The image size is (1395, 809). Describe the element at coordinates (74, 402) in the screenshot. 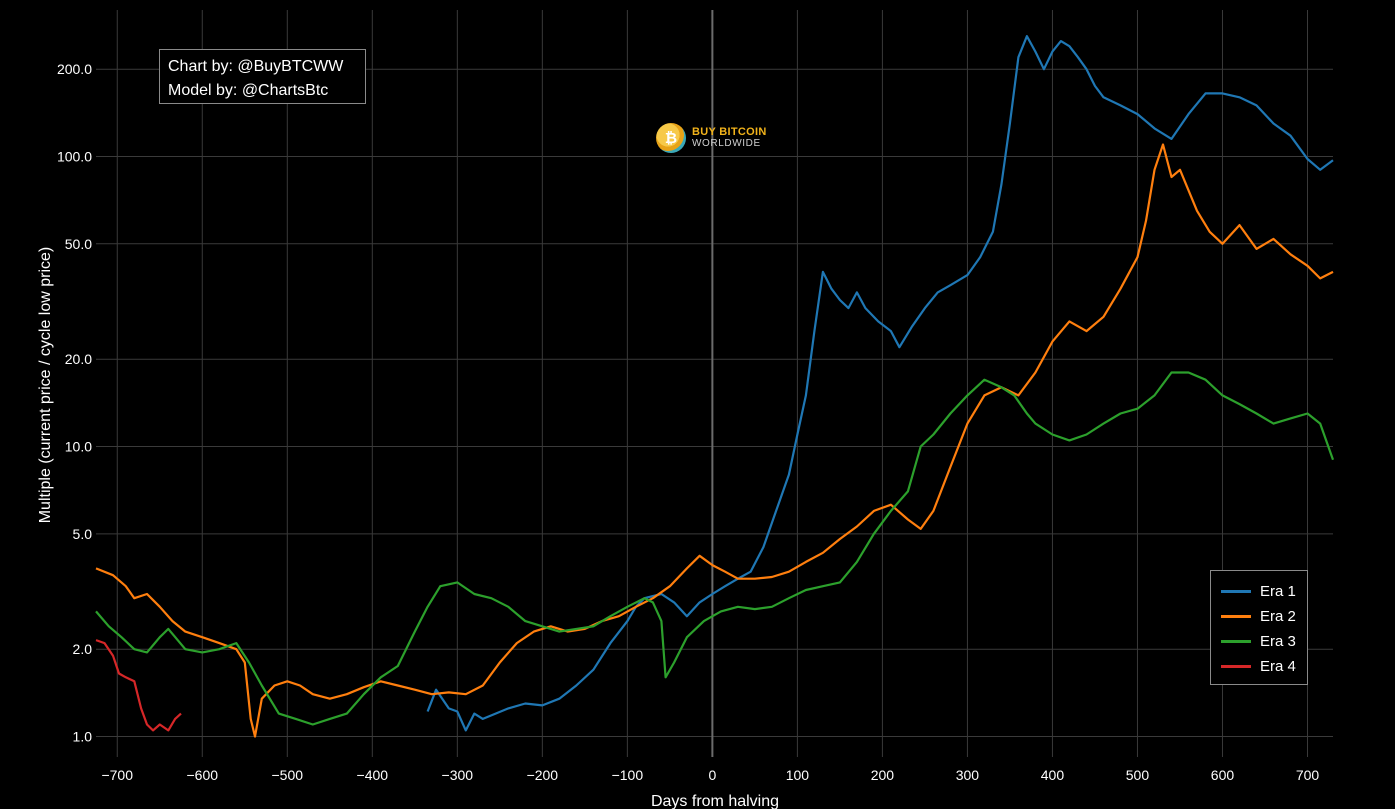

I see `y-axis-ticks: 1.0 2.0 5.0 10.0 20.0 50.0 100.0 200.0` at that location.